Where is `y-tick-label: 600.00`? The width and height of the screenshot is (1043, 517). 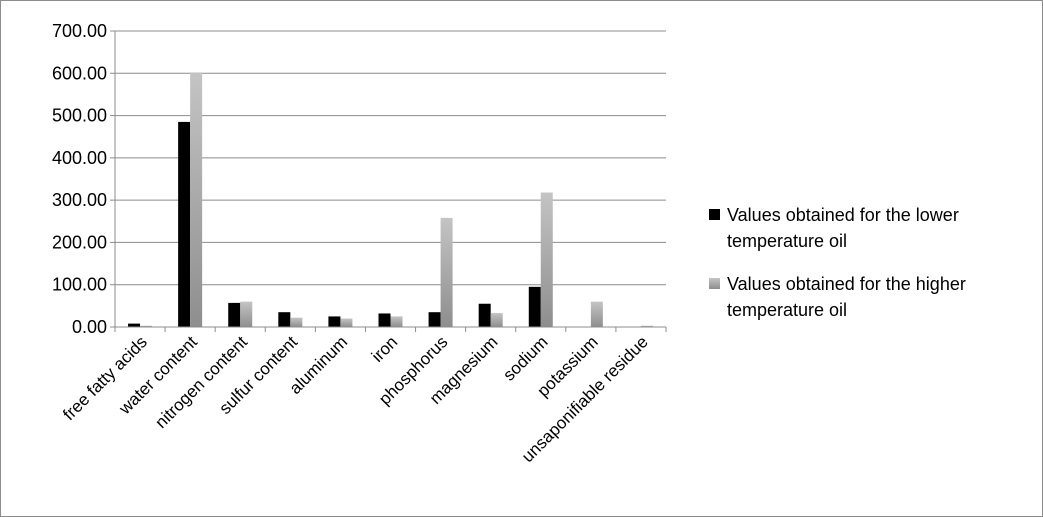 y-tick-label: 600.00 is located at coordinates (79, 73).